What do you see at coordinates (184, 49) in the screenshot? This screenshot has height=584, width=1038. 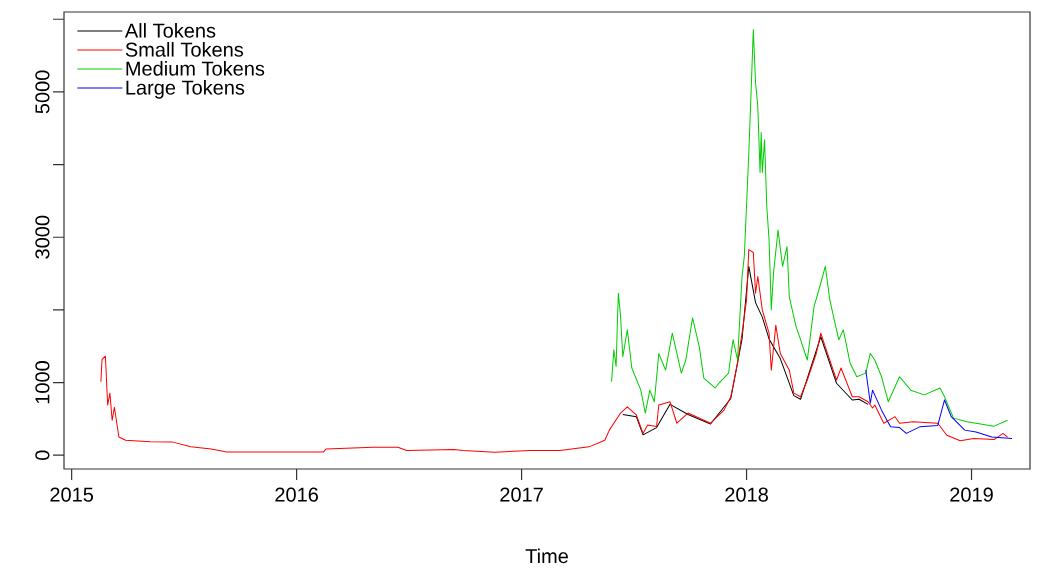 I see `legend-label: Small Tokens` at bounding box center [184, 49].